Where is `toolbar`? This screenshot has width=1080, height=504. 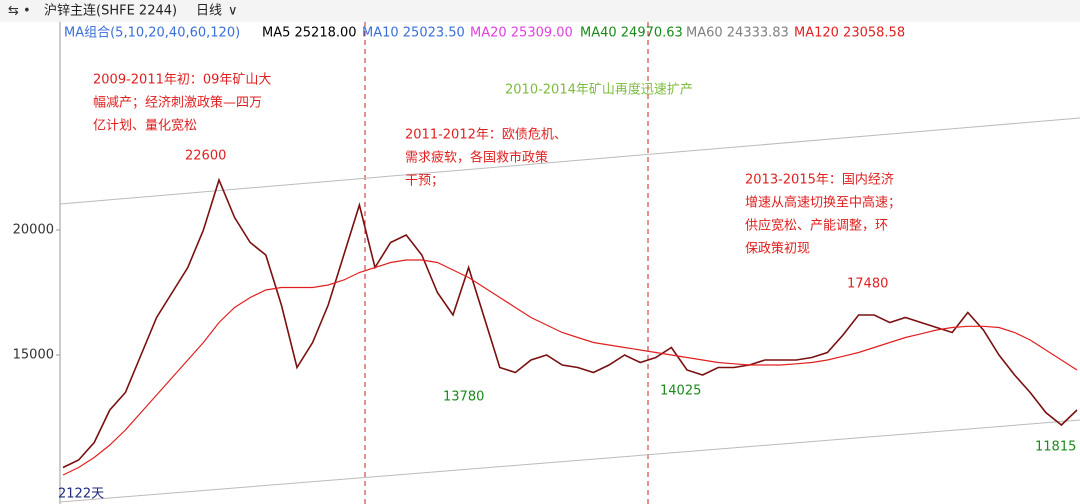
toolbar is located at coordinates (540, 11).